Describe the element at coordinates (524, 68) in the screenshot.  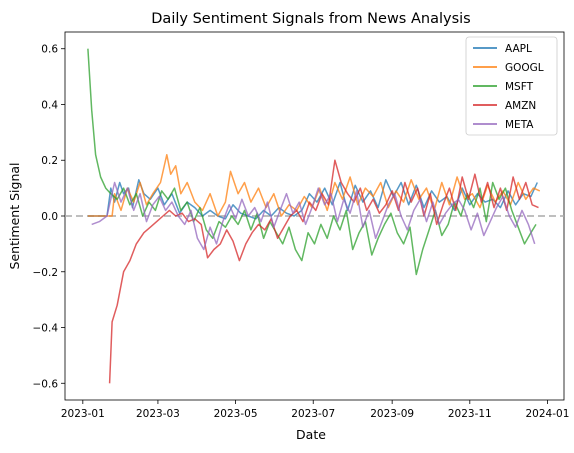
I see `legend-label-googl: GOOGL` at that location.